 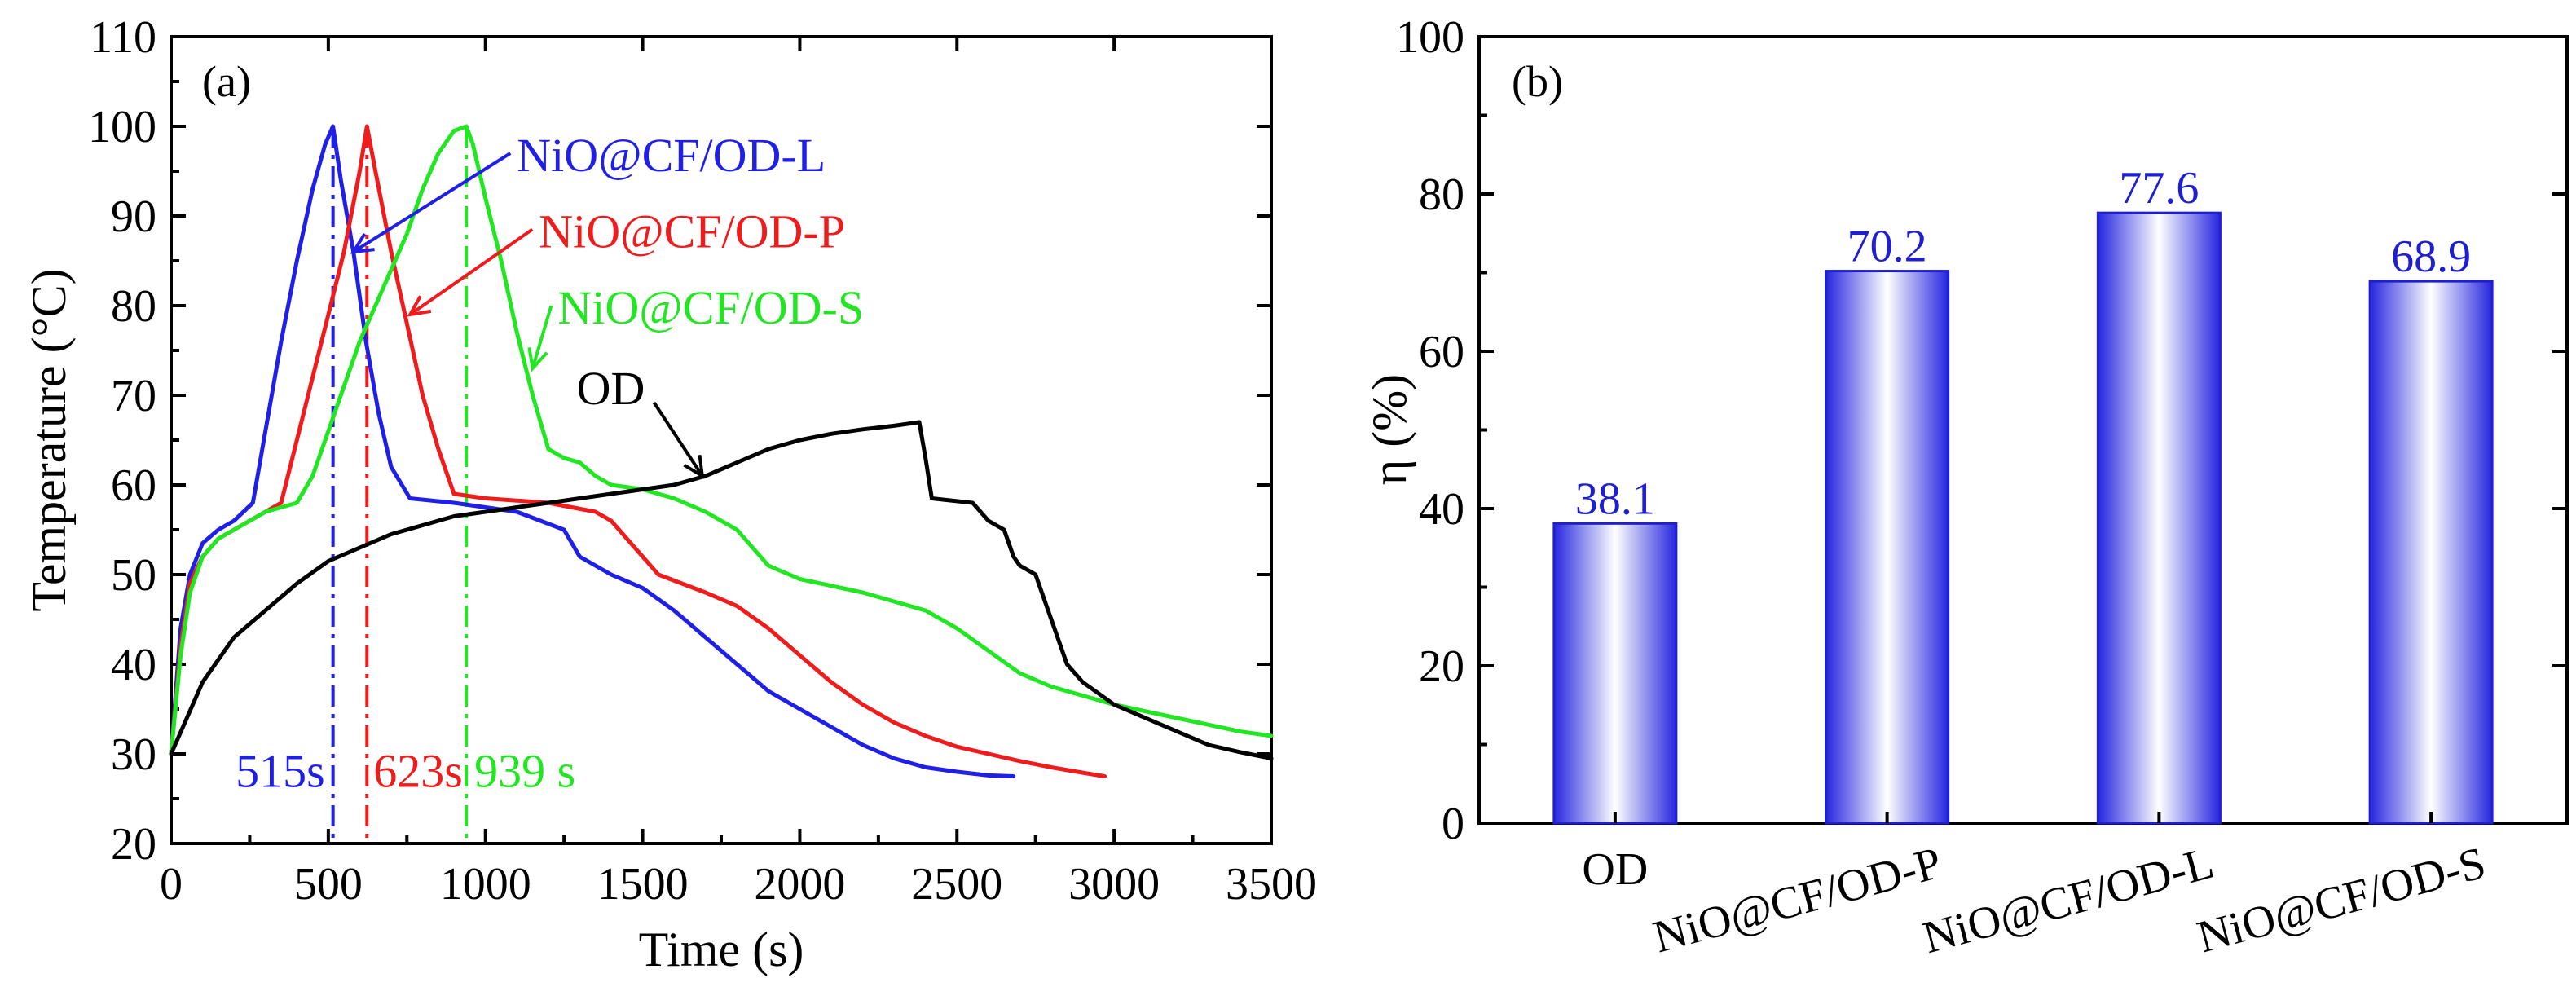 I want to click on annotation-arrow-od, so click(x=678, y=440).